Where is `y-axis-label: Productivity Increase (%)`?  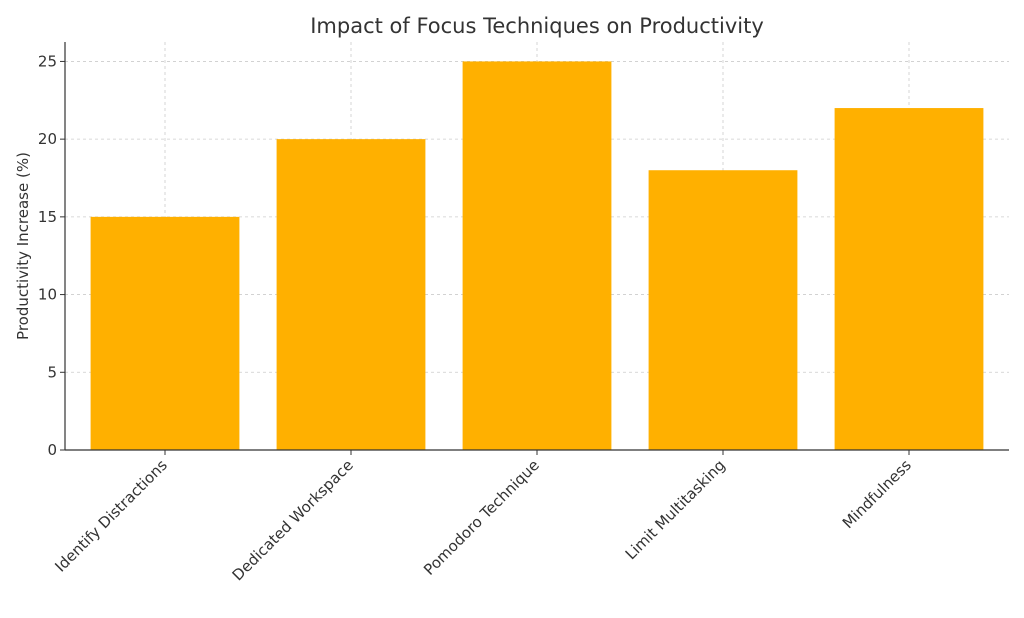 y-axis-label: Productivity Increase (%) is located at coordinates (23, 246).